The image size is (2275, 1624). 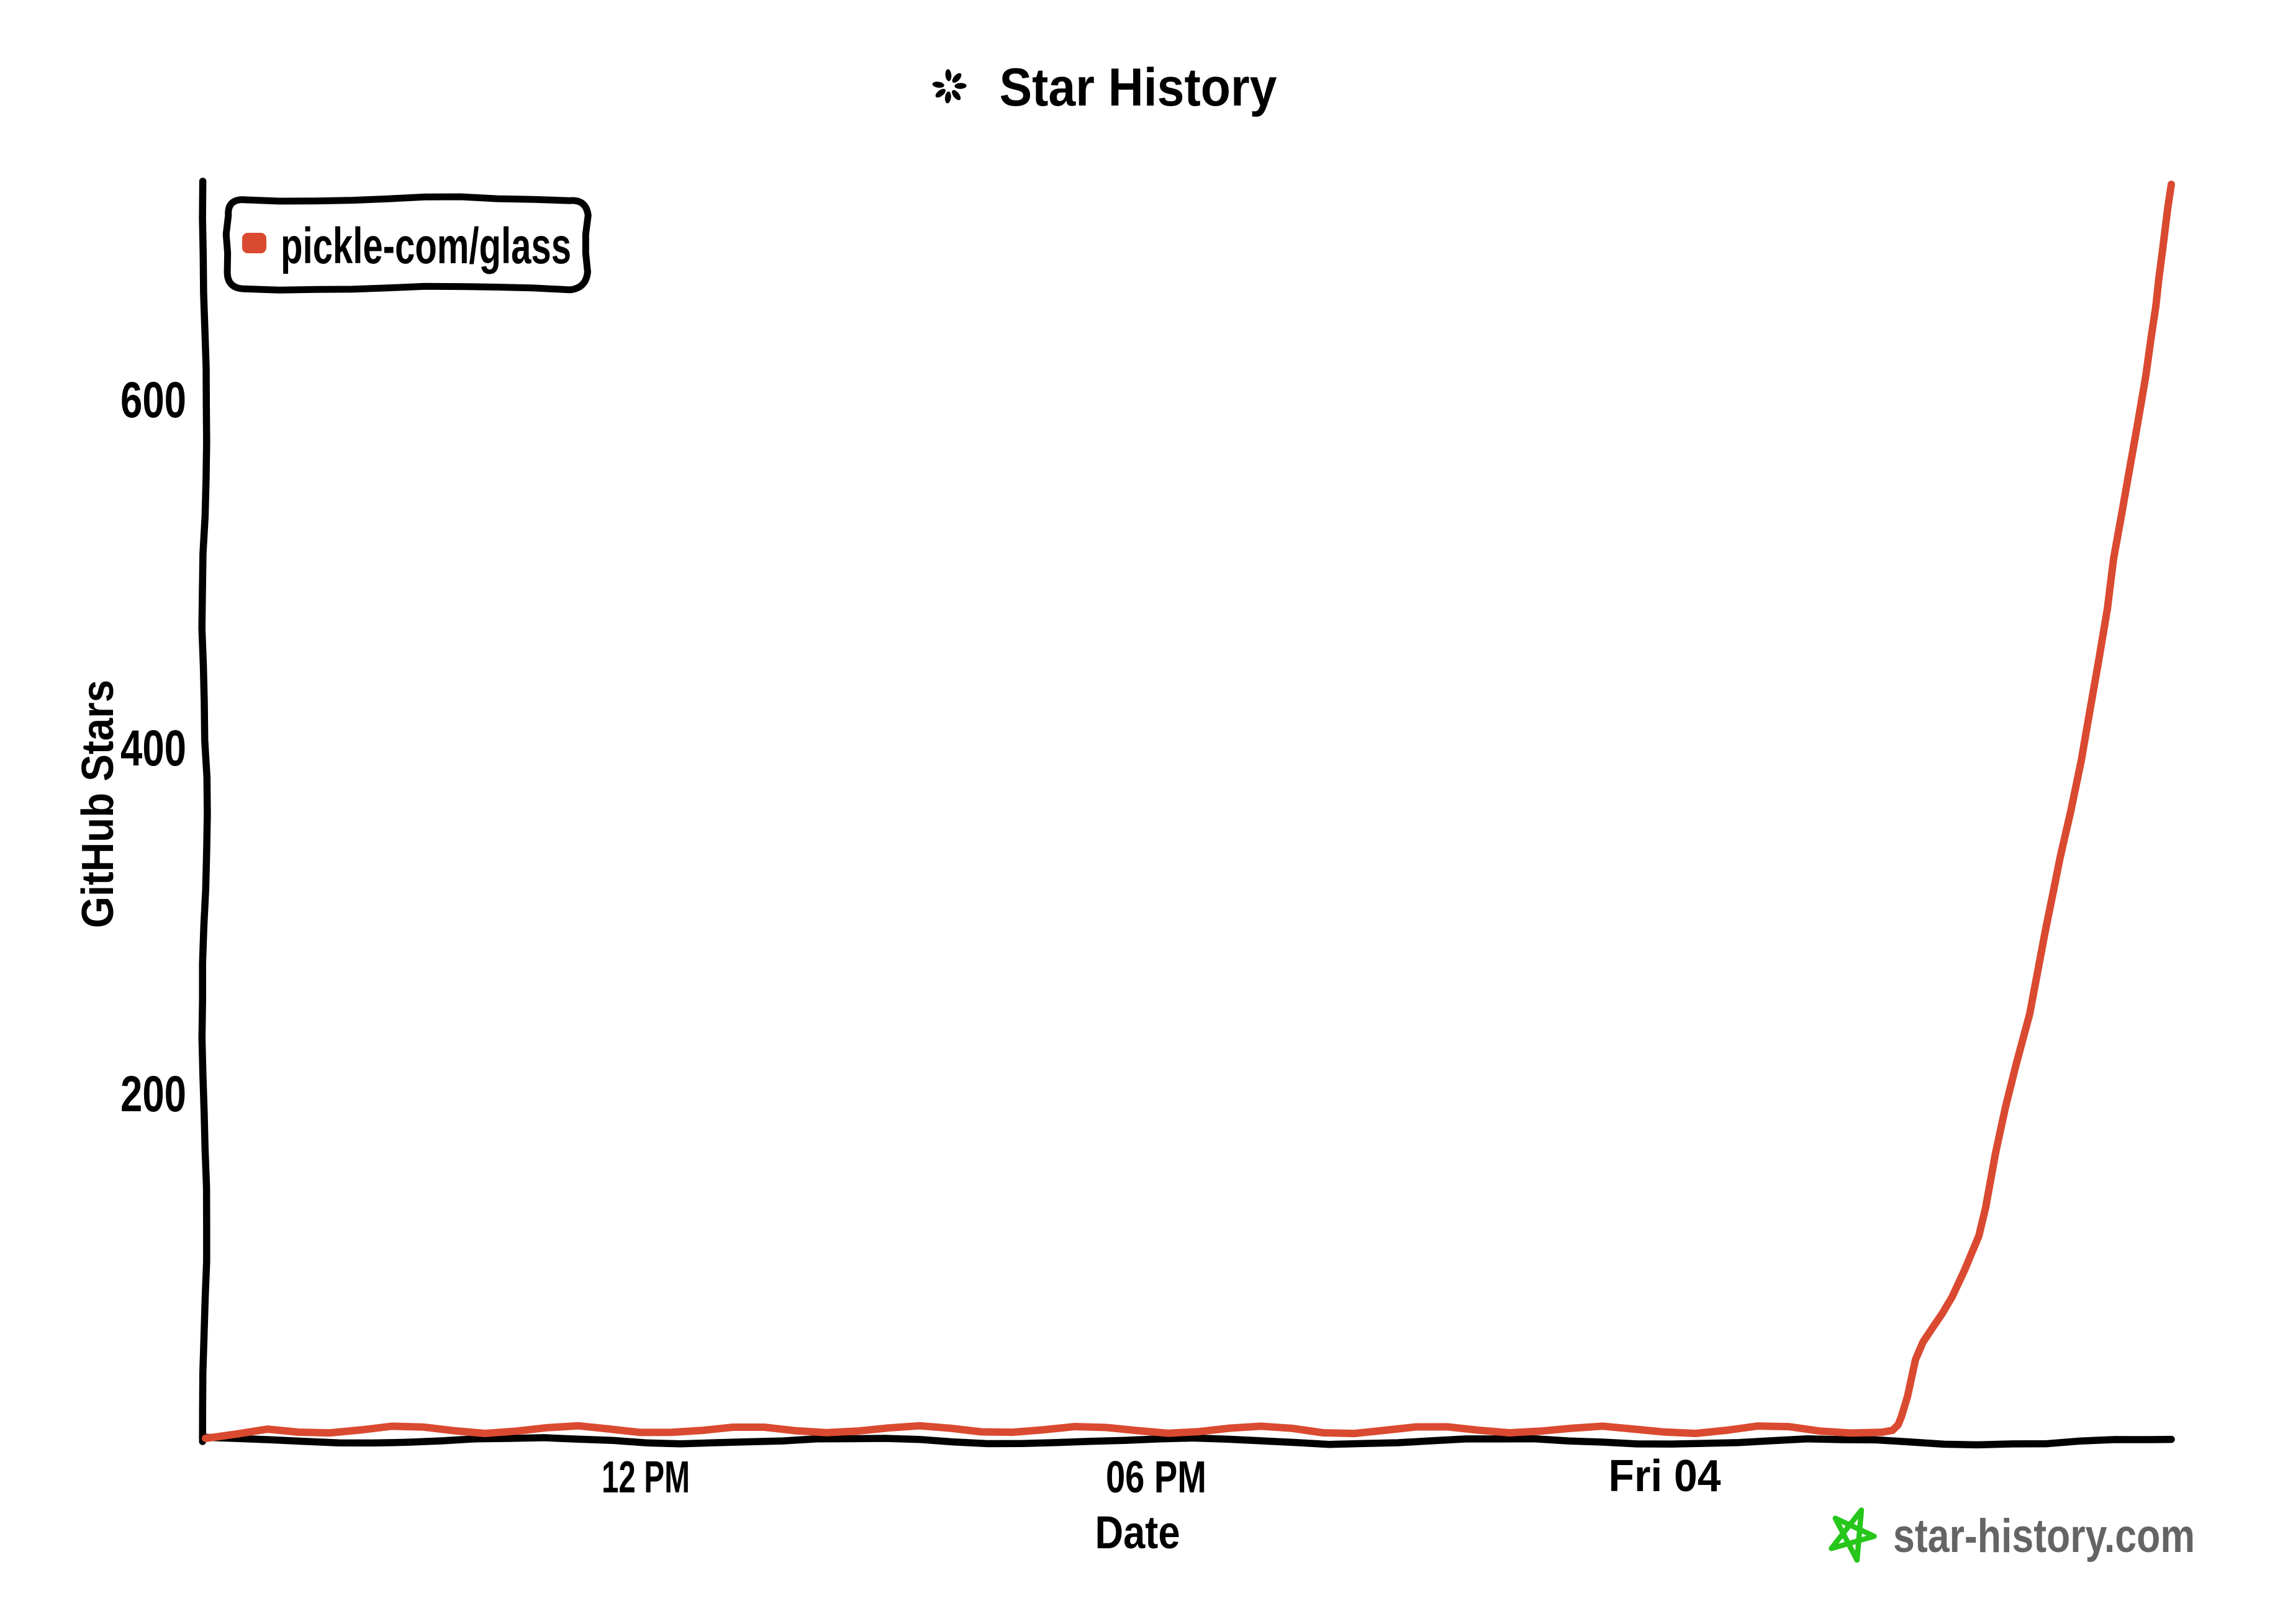 I want to click on svg-text: Star History, so click(x=1138, y=87).